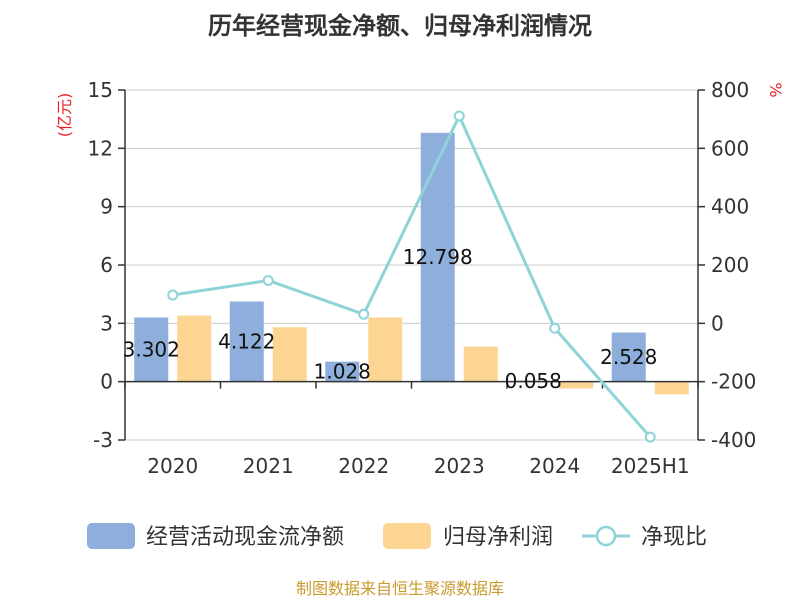  I want to click on right-axis-unit: %, so click(775, 89).